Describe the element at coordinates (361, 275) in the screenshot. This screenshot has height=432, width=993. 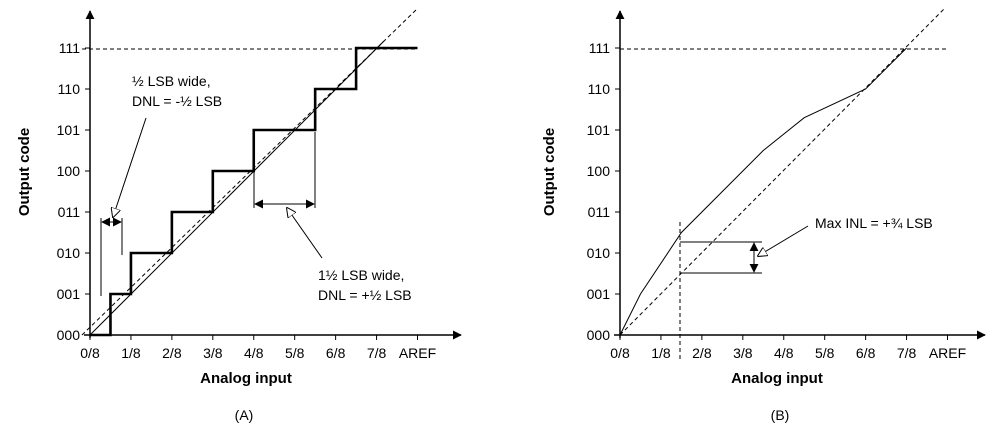
I see `wide-step-label-line1: 1½ LSB wide,` at that location.